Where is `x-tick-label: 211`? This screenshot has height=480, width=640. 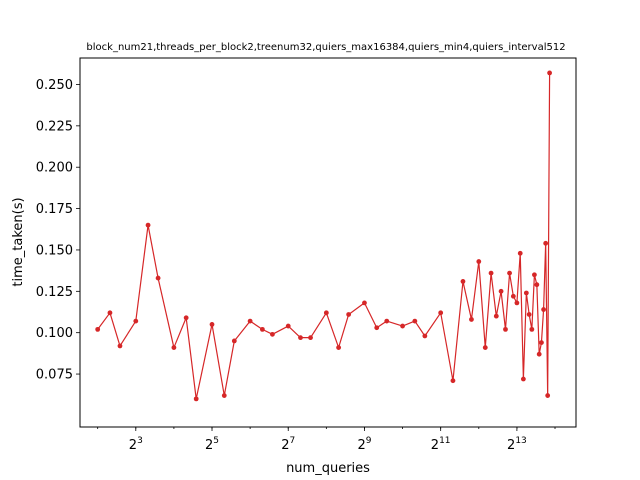 x-tick-label: 211 is located at coordinates (441, 444).